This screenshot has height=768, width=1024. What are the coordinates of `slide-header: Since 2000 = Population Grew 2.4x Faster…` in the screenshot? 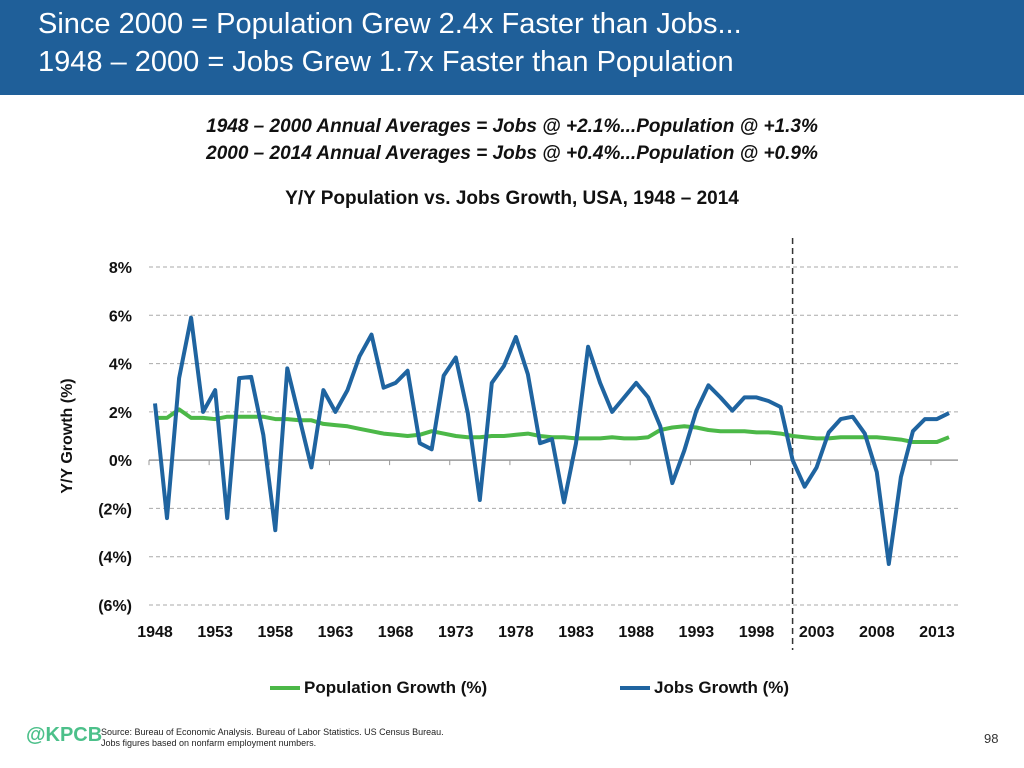 It's located at (512, 47).